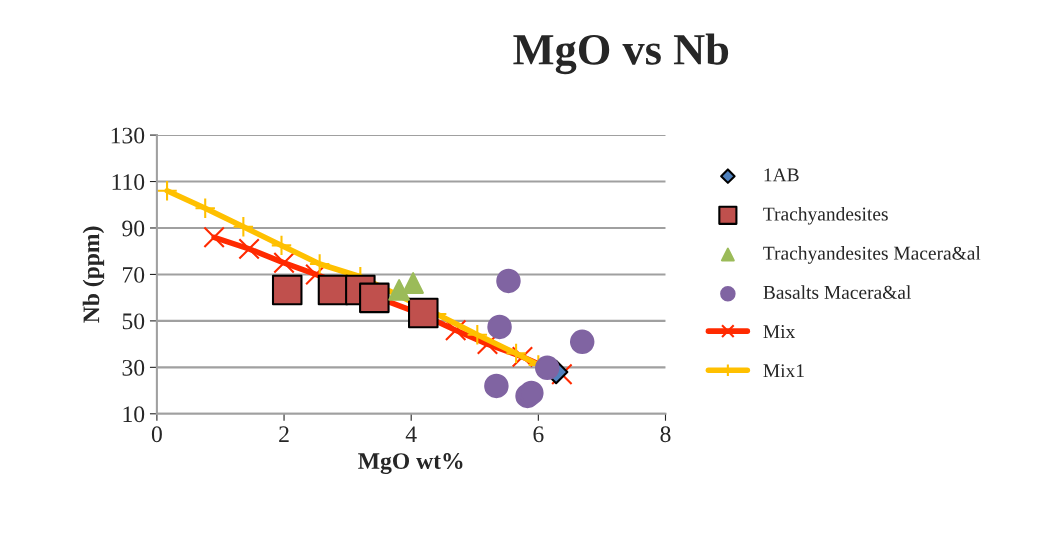 The height and width of the screenshot is (536, 1053). Describe the element at coordinates (128, 135) in the screenshot. I see `y-tick-label: 130` at that location.